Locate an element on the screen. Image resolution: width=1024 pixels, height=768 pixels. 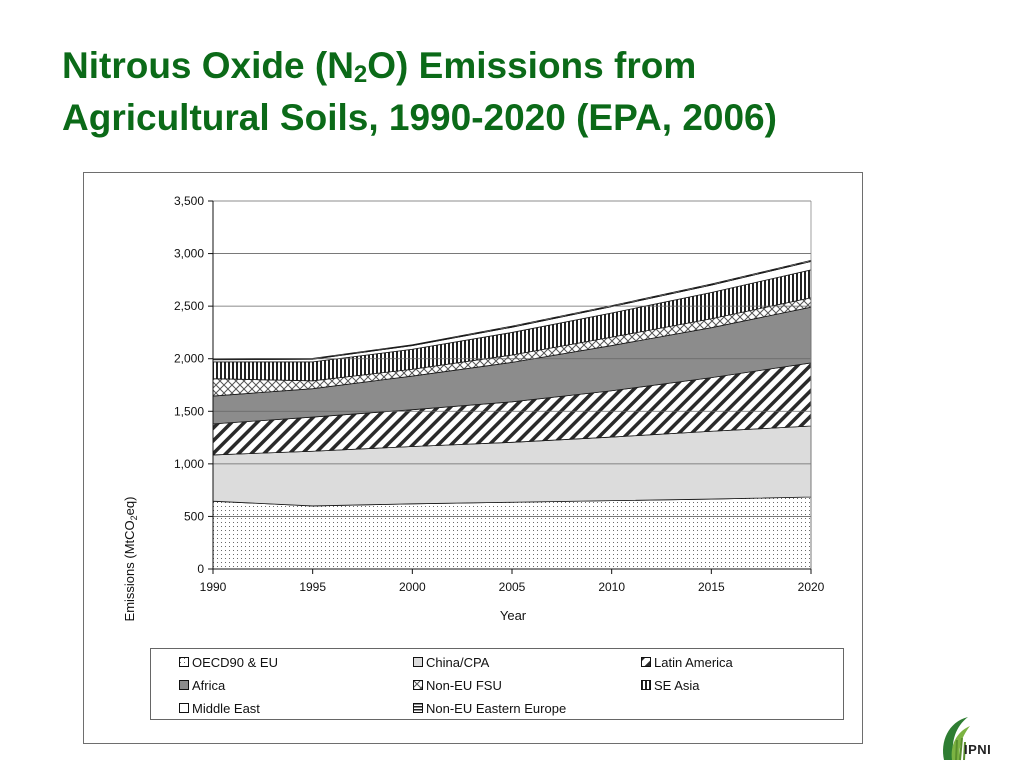
legend-label: SE Asia is located at coordinates (677, 685).